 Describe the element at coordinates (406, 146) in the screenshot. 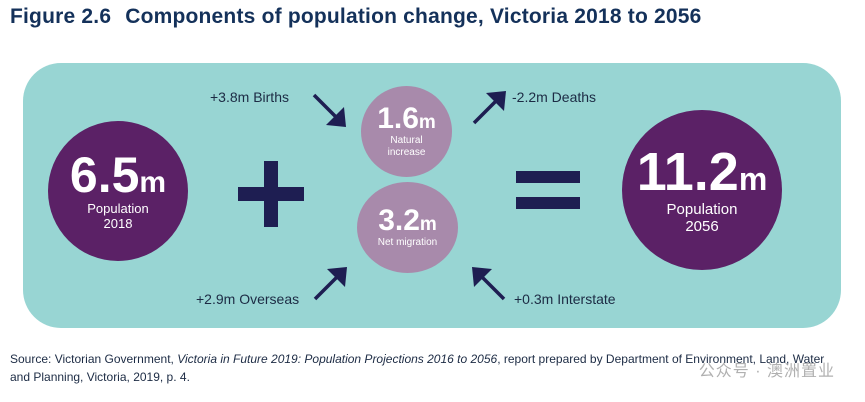

I see `natural-increase-label: Natural increase` at that location.